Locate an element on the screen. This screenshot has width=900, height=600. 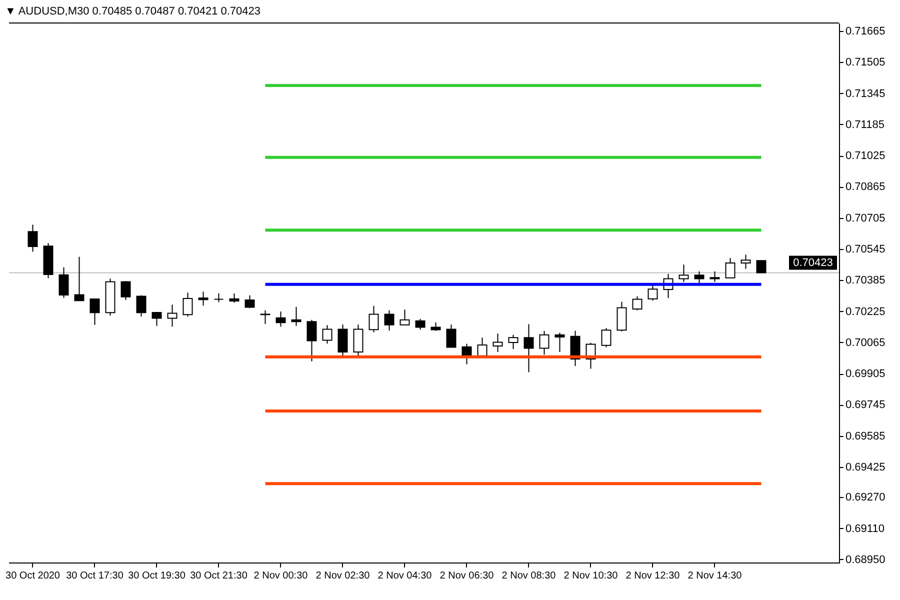
y-tick-label: 0.69585 is located at coordinates (866, 436).